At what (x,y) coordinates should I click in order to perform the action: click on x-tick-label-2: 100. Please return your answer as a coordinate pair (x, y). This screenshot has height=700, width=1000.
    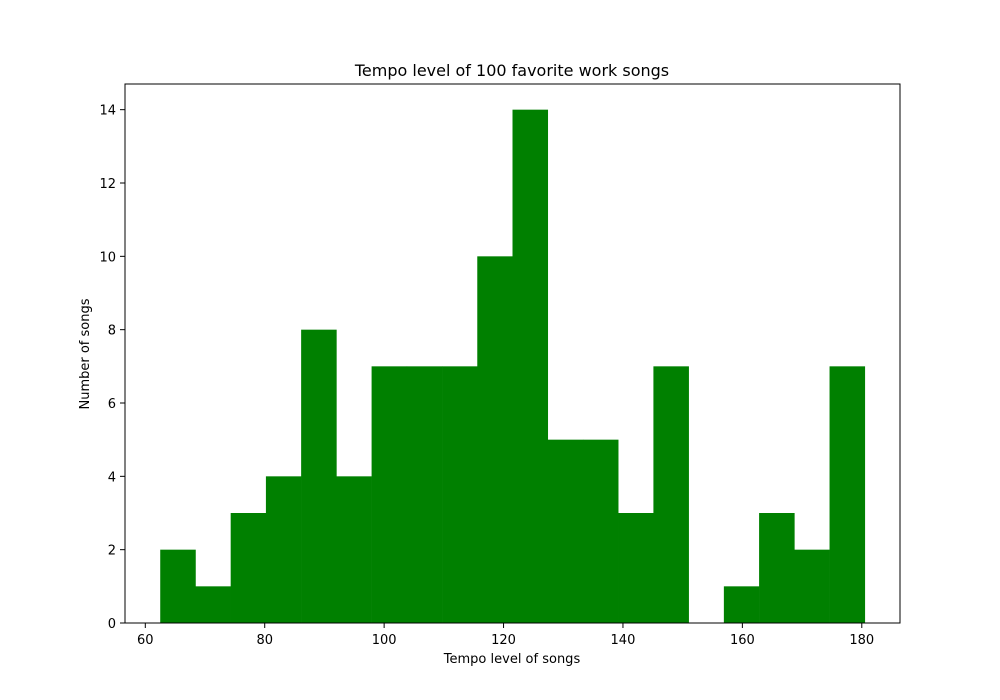
    Looking at the image, I should click on (384, 640).